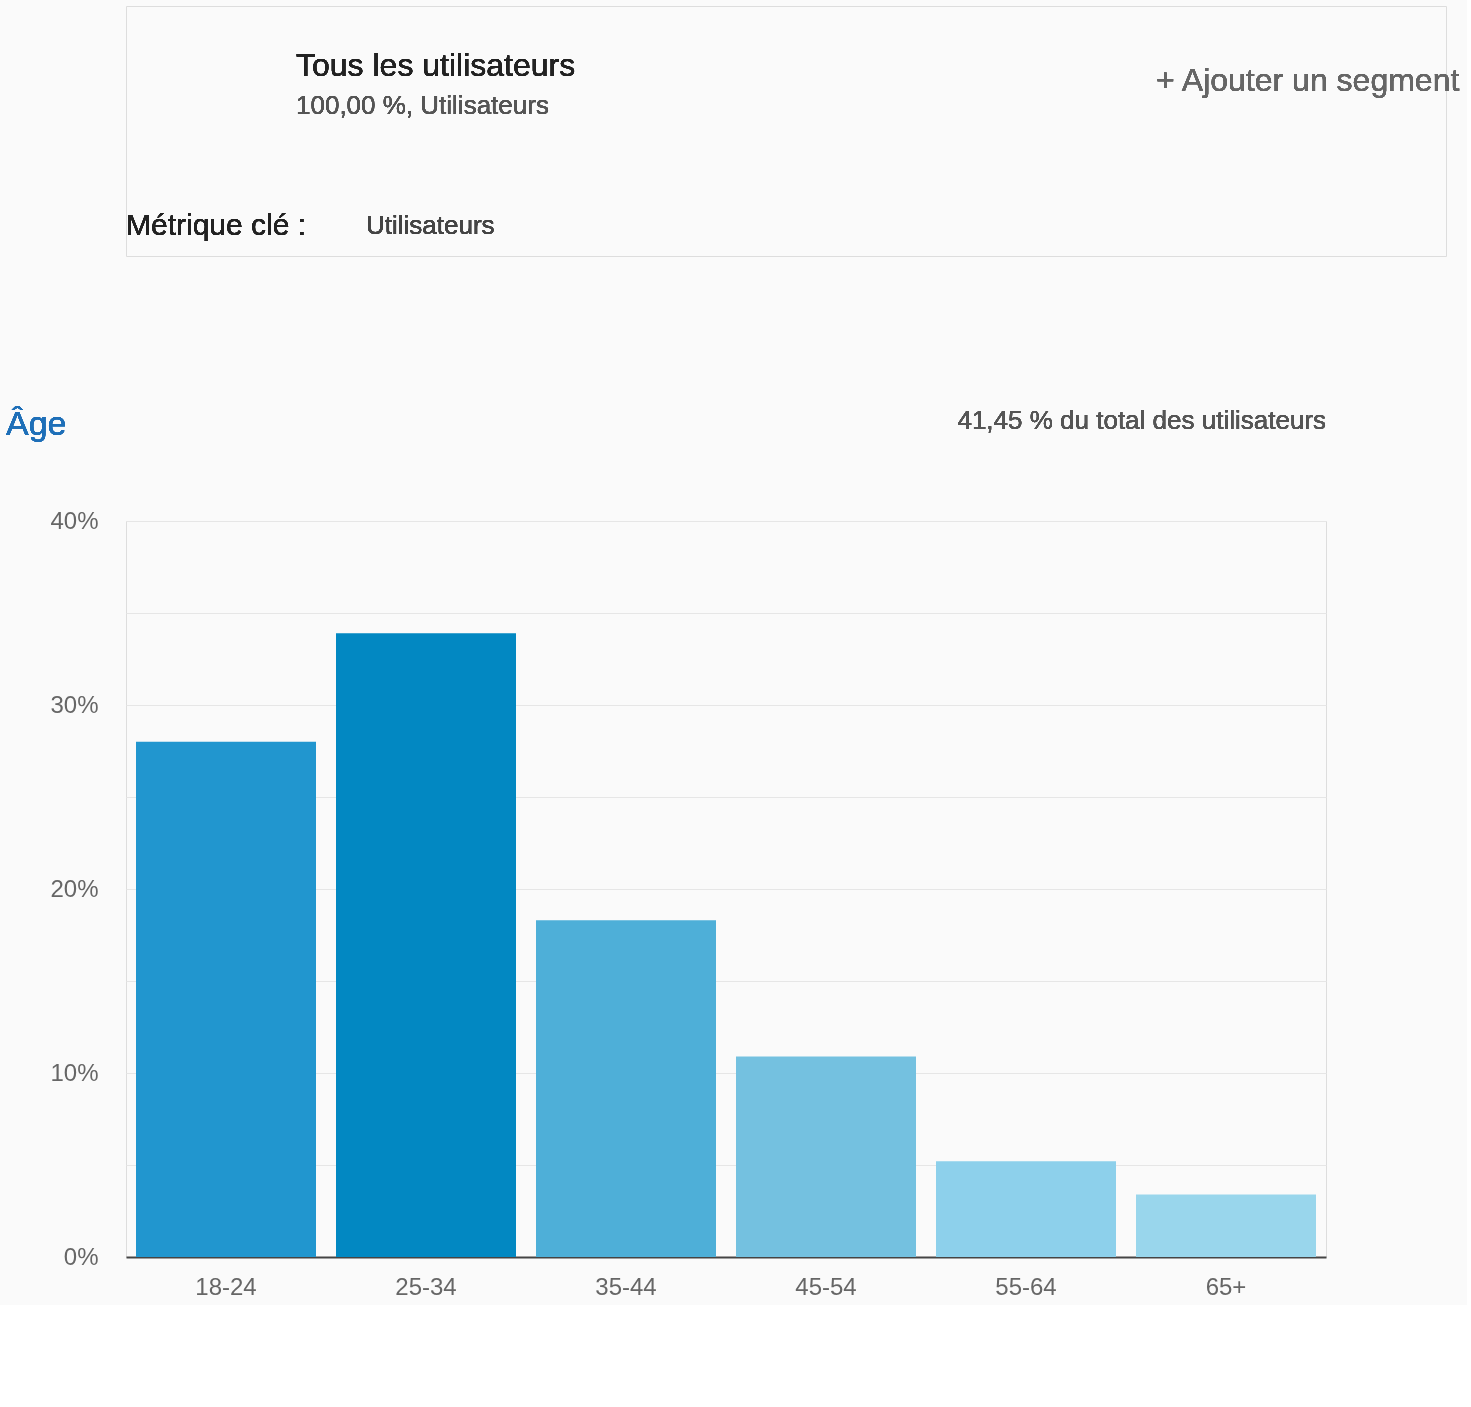 The width and height of the screenshot is (1471, 1407). What do you see at coordinates (74, 704) in the screenshot?
I see `y-tick-label: 30%` at bounding box center [74, 704].